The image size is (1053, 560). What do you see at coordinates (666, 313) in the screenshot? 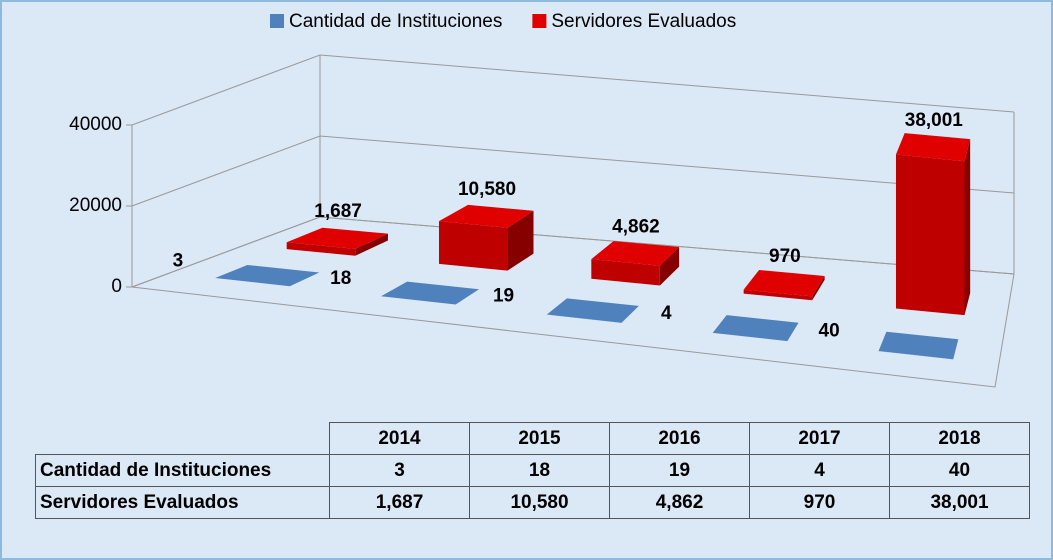
I see `data-label: 4` at bounding box center [666, 313].